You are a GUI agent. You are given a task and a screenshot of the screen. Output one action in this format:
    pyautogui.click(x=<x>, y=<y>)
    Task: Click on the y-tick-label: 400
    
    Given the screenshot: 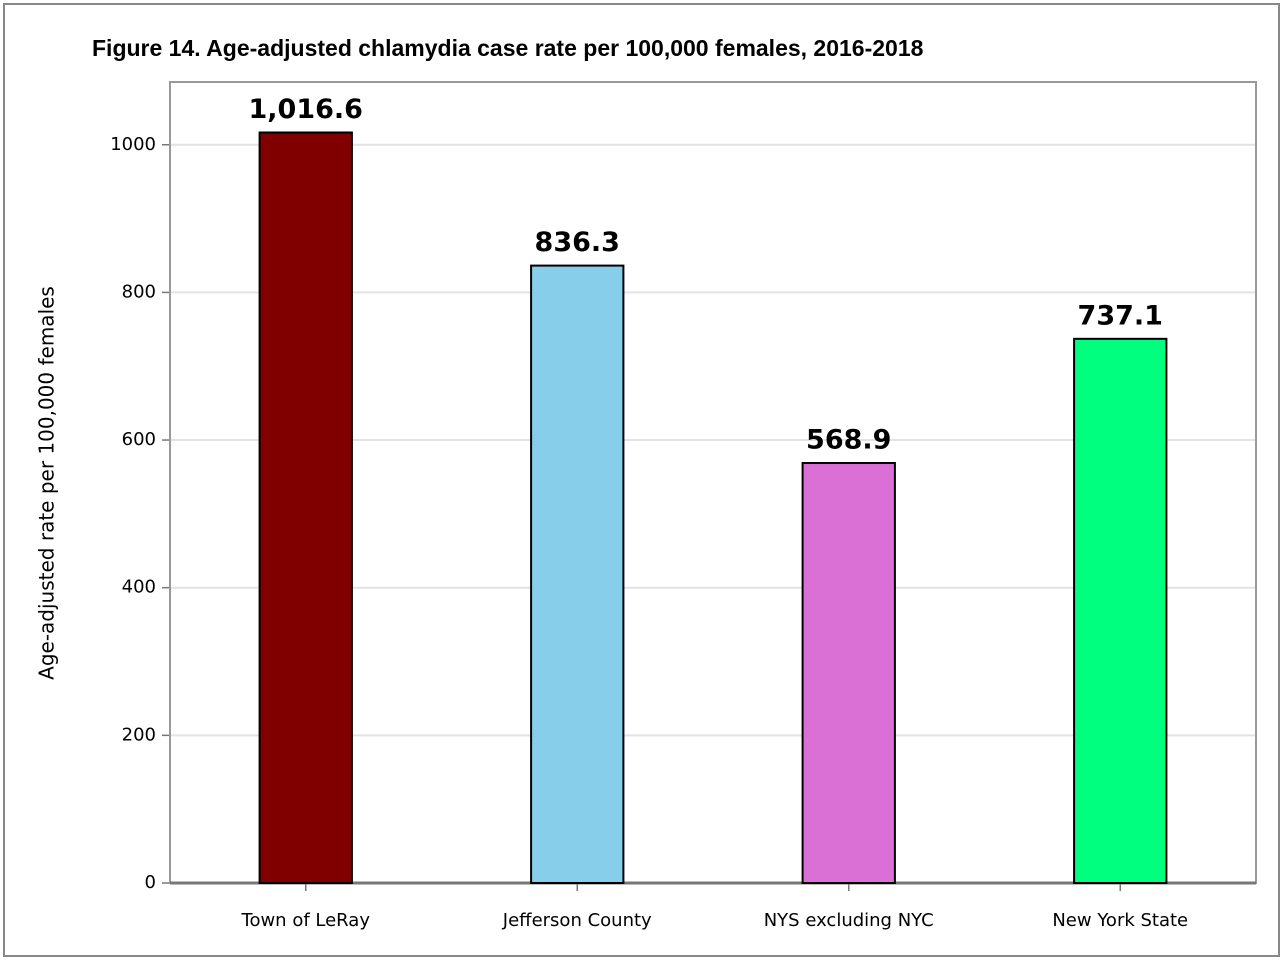 What is the action you would take?
    pyautogui.click(x=139, y=587)
    